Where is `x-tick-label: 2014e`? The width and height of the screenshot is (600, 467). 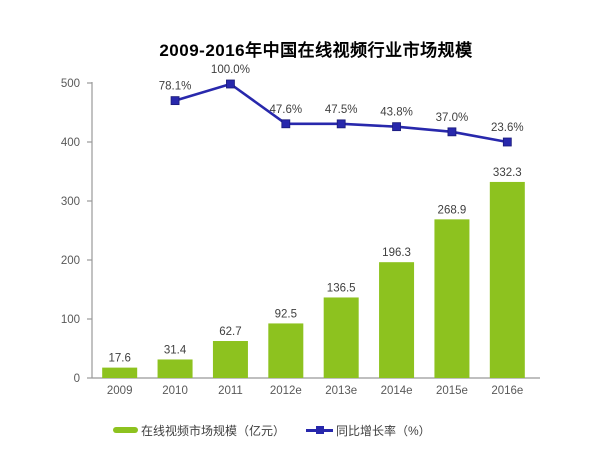 x-tick-label: 2014e is located at coordinates (397, 391).